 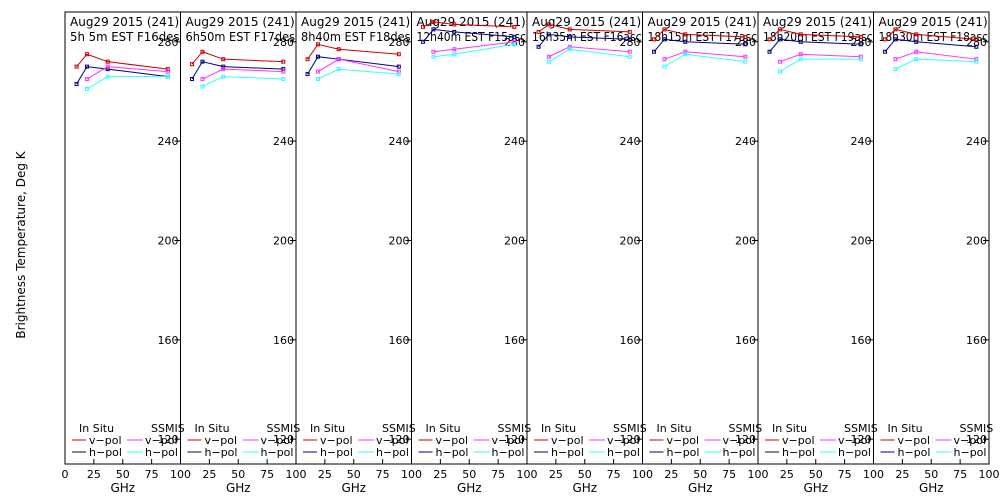 What do you see at coordinates (587, 37) in the screenshot?
I see `panel-subtitle: 16h35m EST F16asc` at bounding box center [587, 37].